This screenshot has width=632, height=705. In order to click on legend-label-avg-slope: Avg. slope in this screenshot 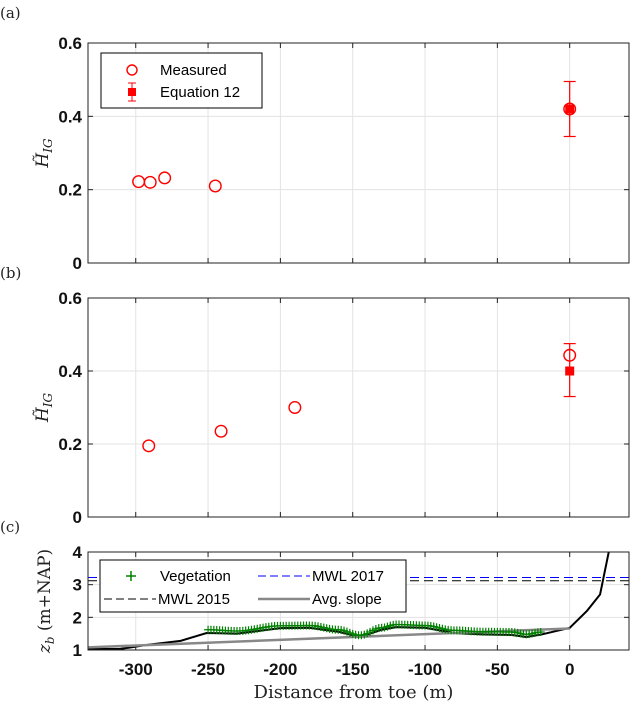, I will do `click(347, 599)`.